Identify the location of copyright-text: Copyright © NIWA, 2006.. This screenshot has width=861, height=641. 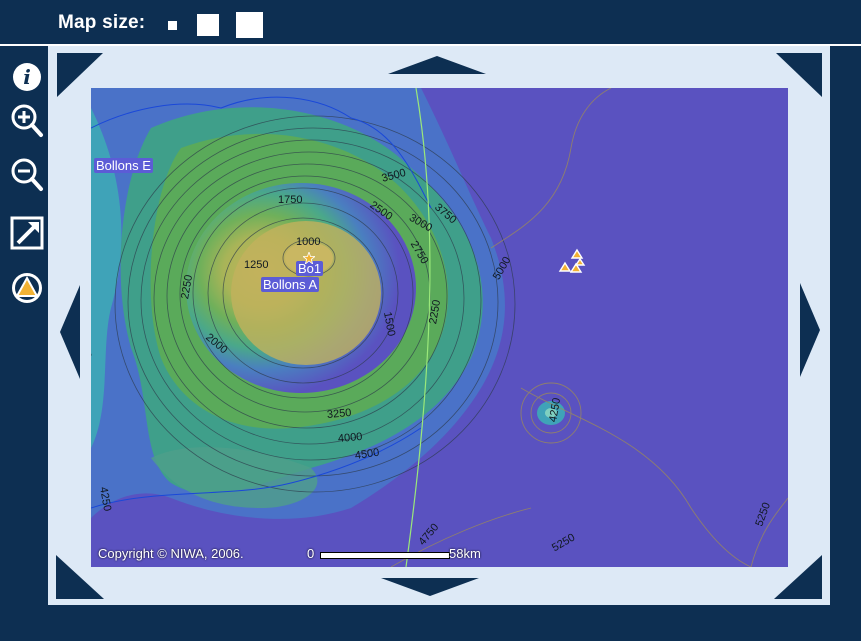
(171, 553).